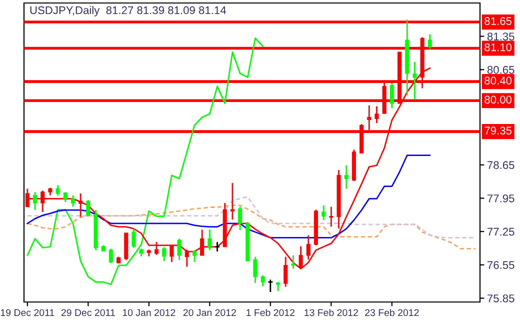 This screenshot has height=320, width=520. What do you see at coordinates (500, 36) in the screenshot?
I see `y-tick-label: 81.35` at bounding box center [500, 36].